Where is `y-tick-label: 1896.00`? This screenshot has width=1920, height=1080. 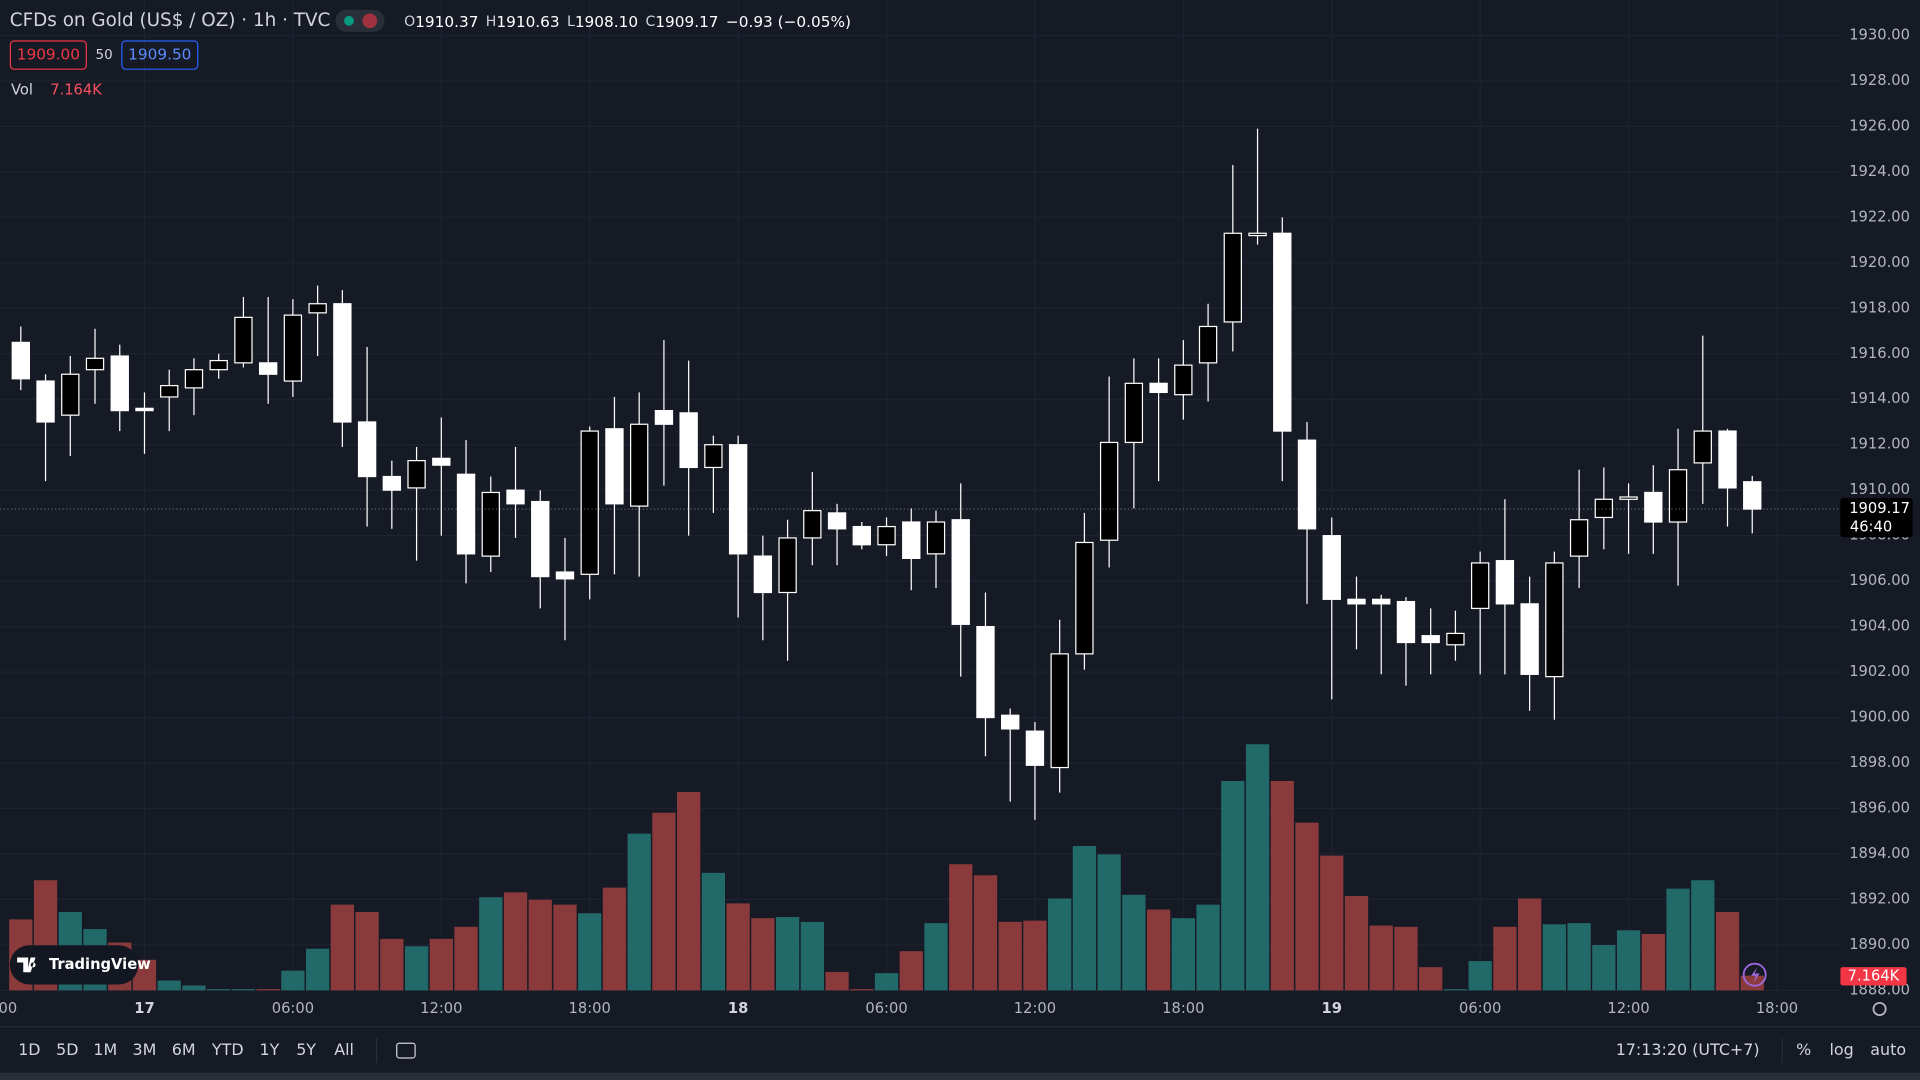
y-tick-label: 1896.00 is located at coordinates (1879, 807).